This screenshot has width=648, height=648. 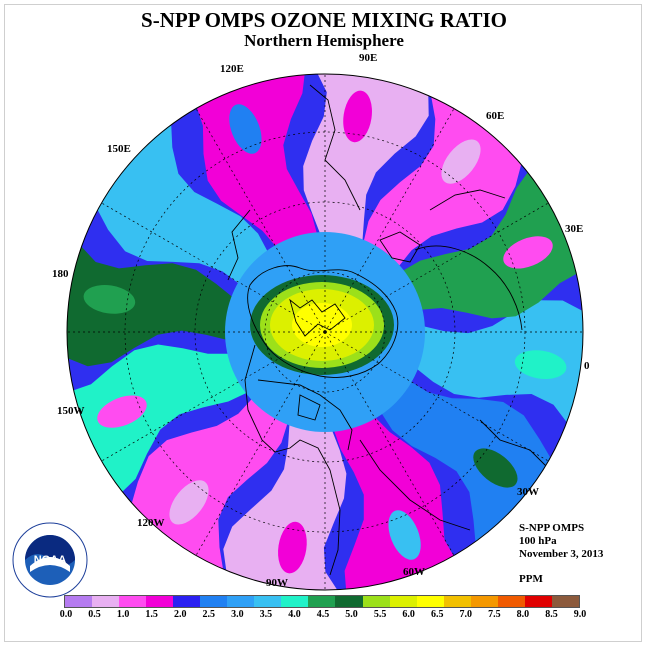 I want to click on noaa-logo-text: NOAA, so click(x=50, y=560).